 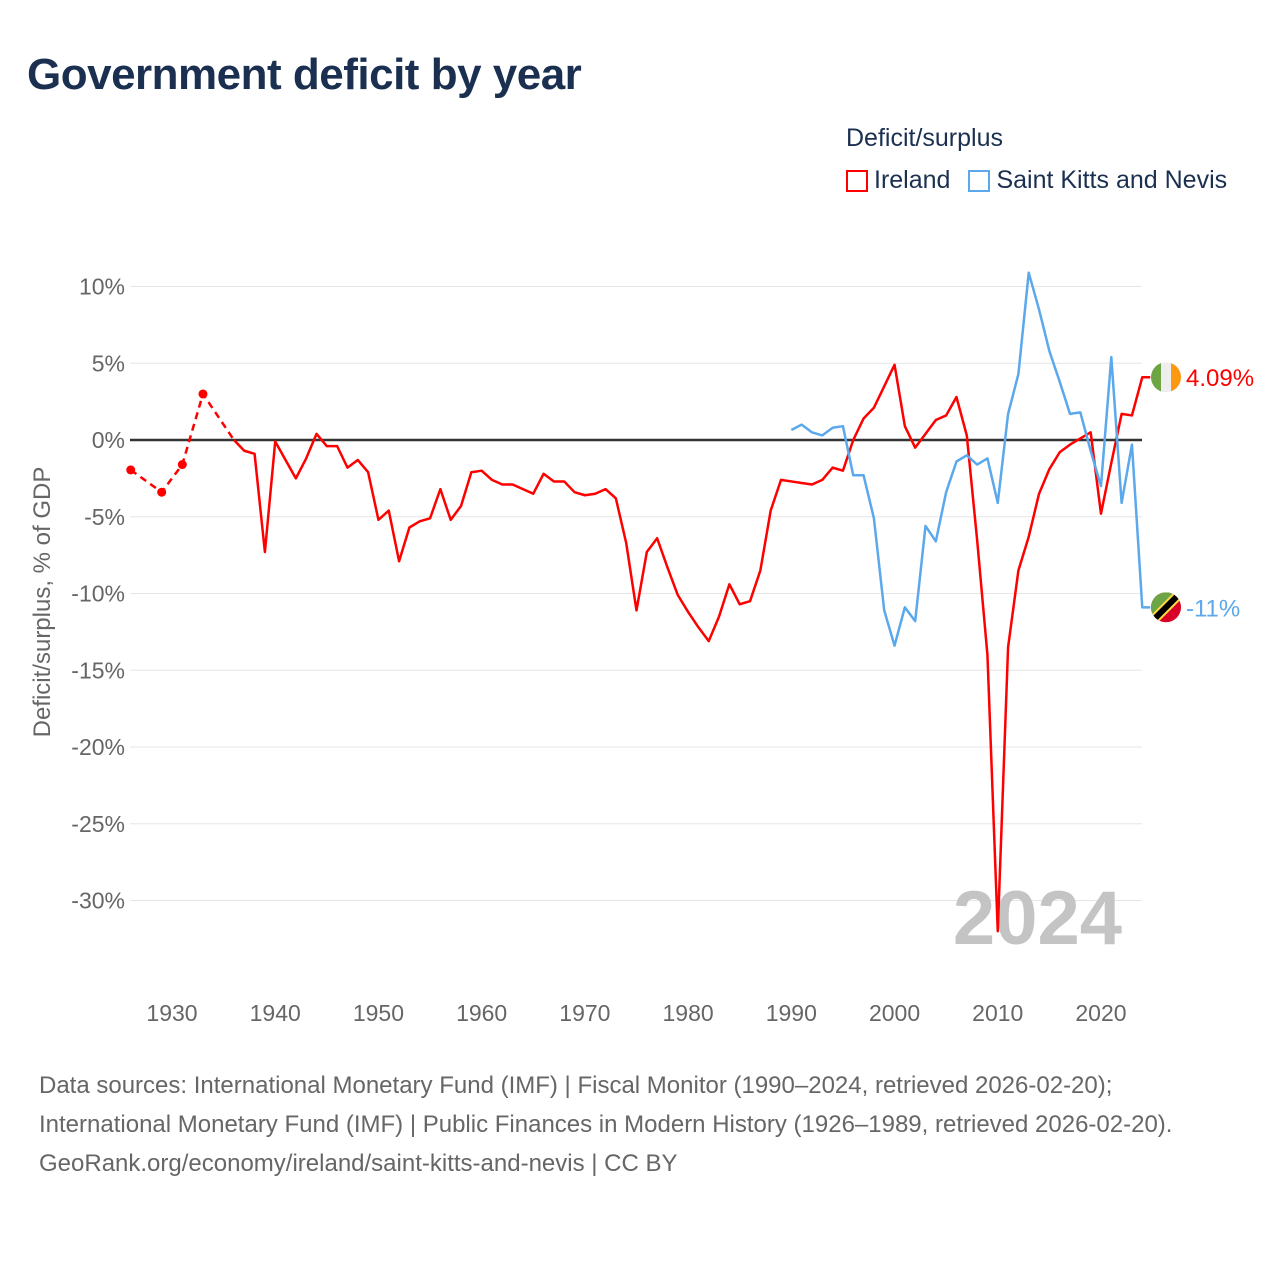 What do you see at coordinates (912, 180) in the screenshot?
I see `legend-label-ireland: Ireland` at bounding box center [912, 180].